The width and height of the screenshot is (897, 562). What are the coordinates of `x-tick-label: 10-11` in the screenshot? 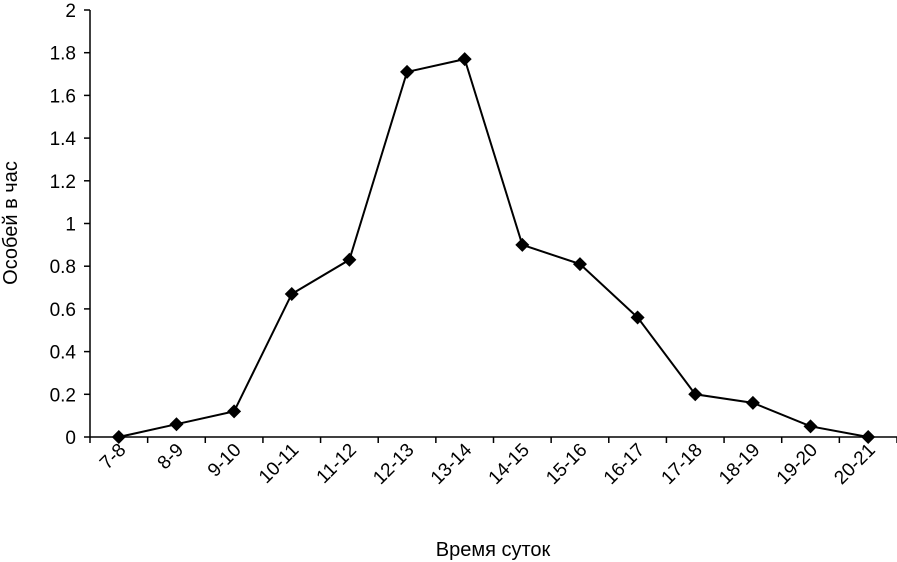 It's located at (279, 464).